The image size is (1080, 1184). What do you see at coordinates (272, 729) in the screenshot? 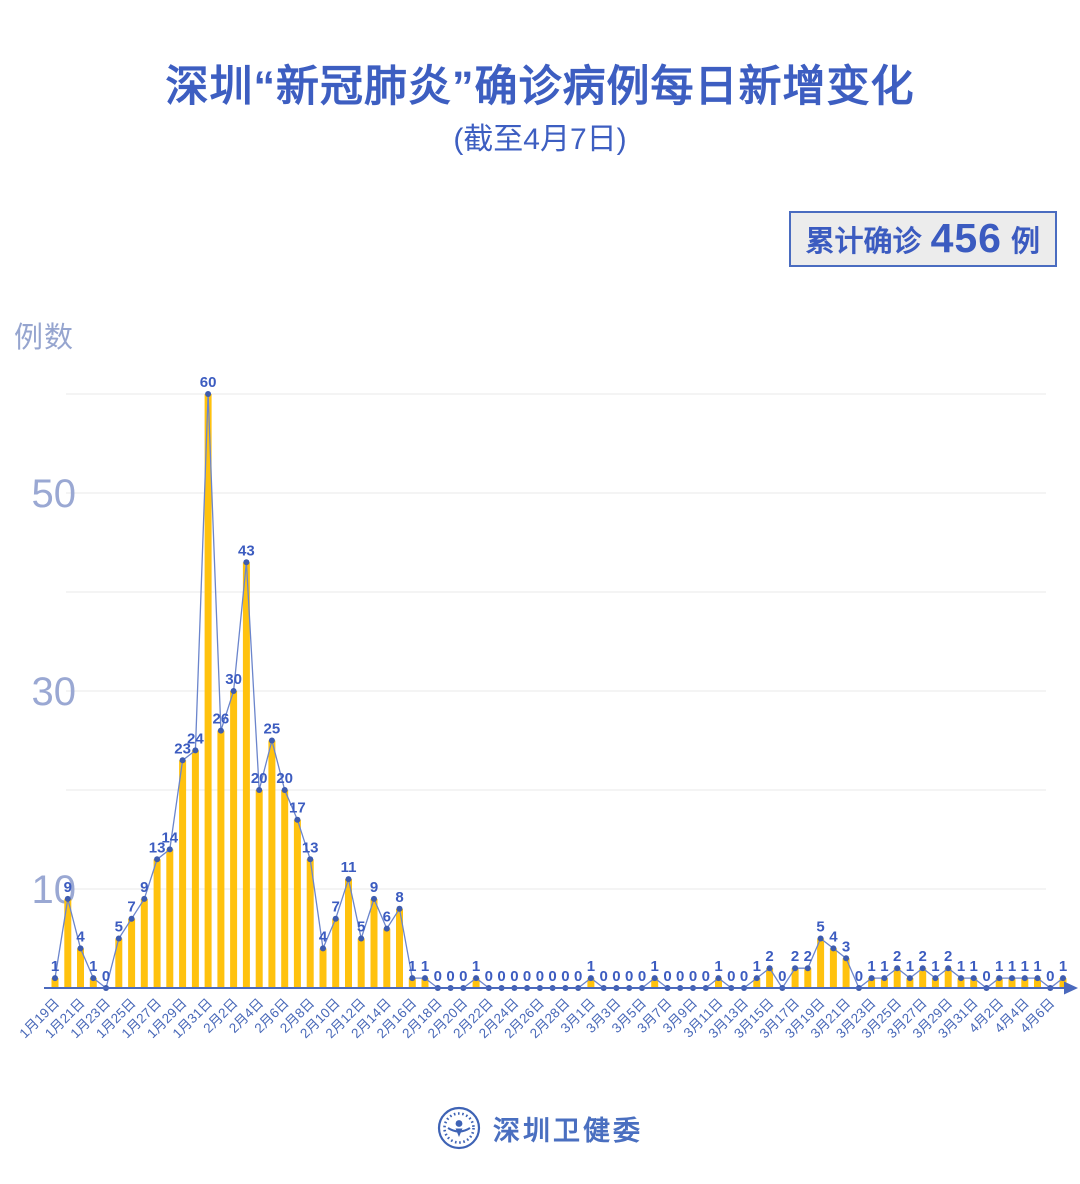
I see `value-label: 25` at bounding box center [272, 729].